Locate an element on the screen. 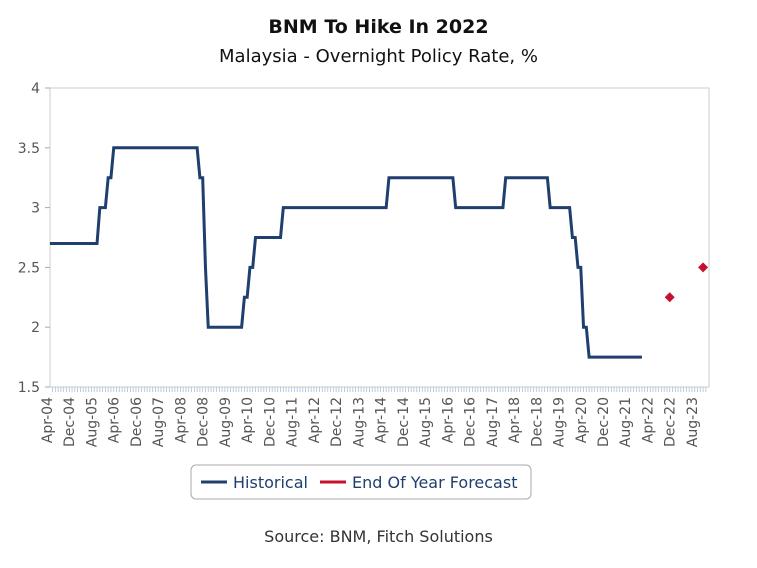 Image resolution: width=757 pixels, height=568 pixels. x-tick-label: Aug-11 is located at coordinates (293, 422).